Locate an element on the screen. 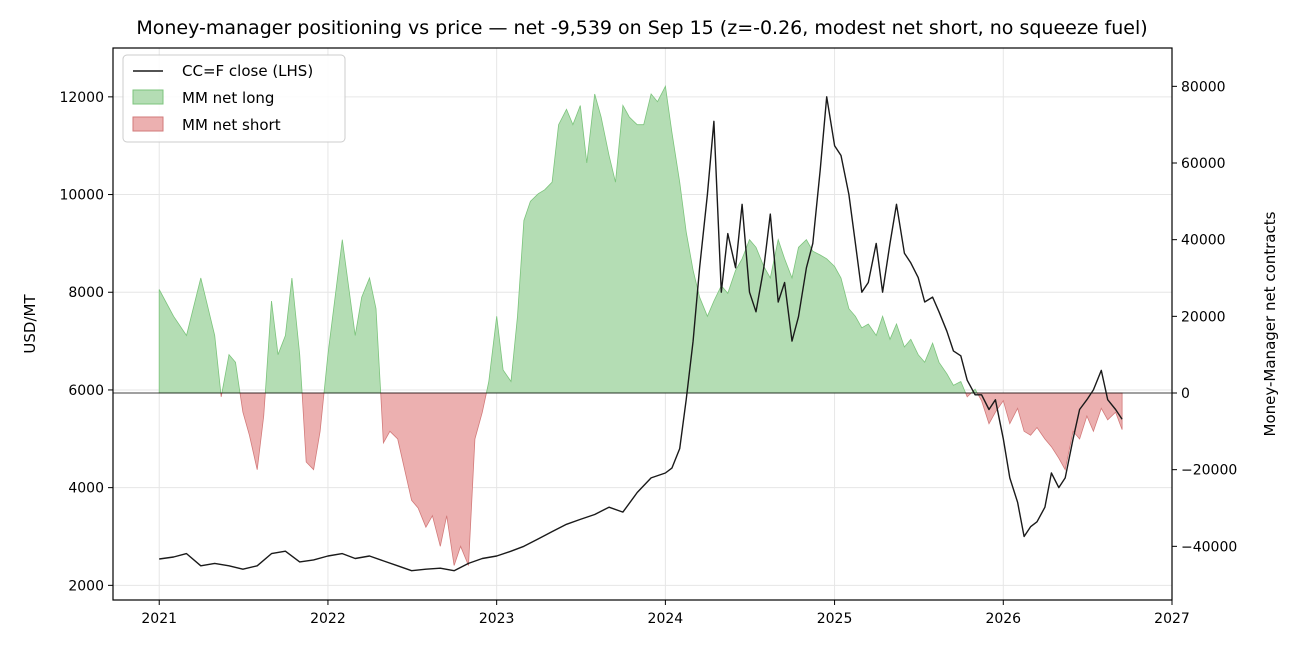 This screenshot has width=1300, height=650. x-tick-label: 2023 is located at coordinates (497, 619).